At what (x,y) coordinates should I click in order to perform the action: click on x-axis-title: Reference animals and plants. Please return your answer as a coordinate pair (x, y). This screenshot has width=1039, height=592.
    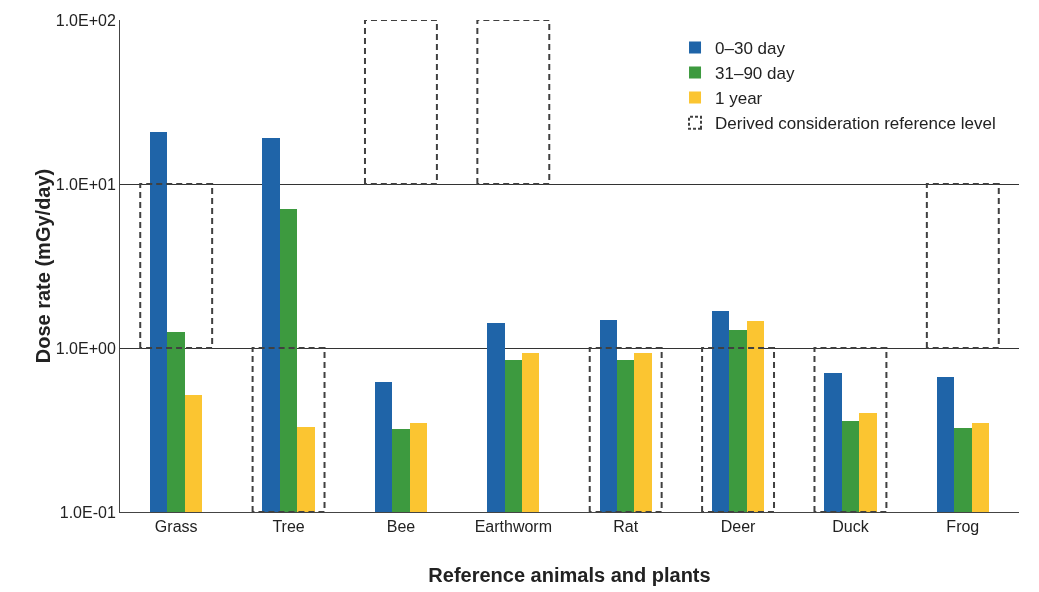
    Looking at the image, I should click on (569, 575).